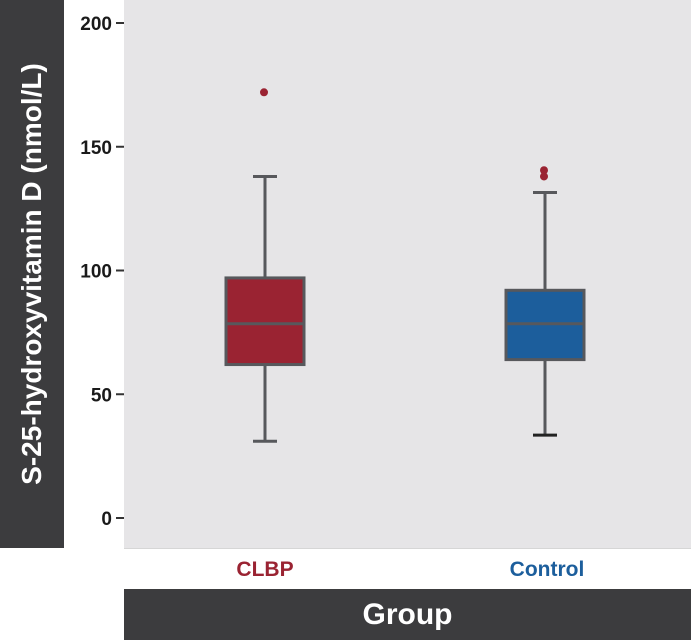 This screenshot has width=691, height=640. Describe the element at coordinates (547, 569) in the screenshot. I see `x-category-label: Control` at that location.